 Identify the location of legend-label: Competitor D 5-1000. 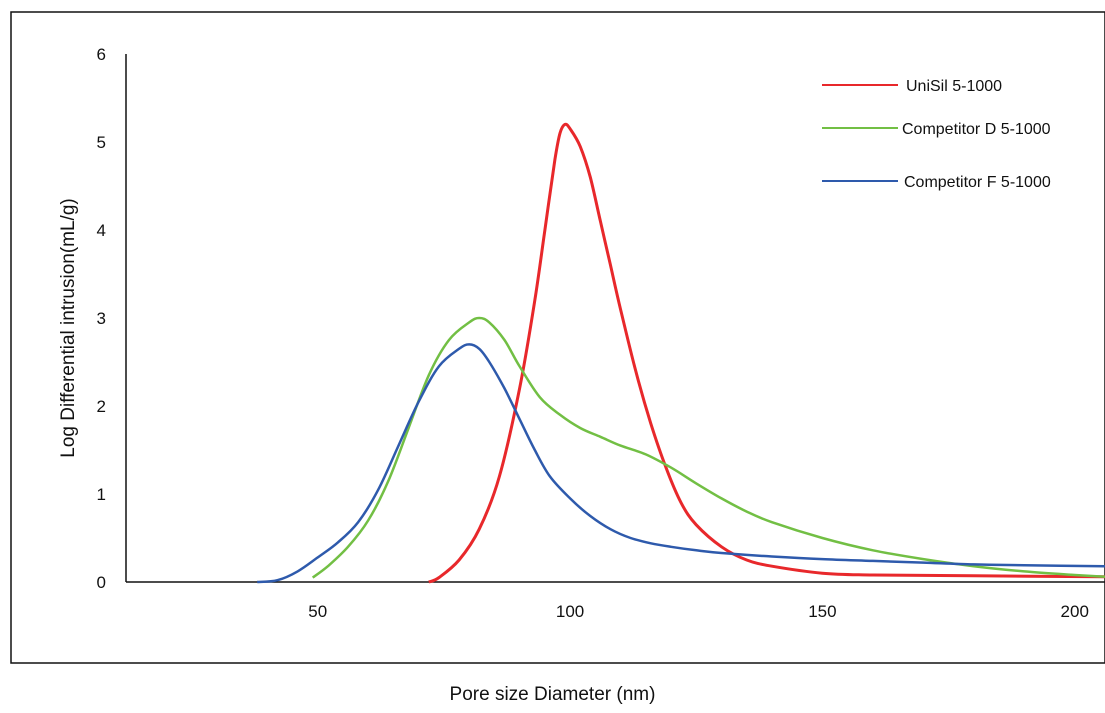
(976, 129).